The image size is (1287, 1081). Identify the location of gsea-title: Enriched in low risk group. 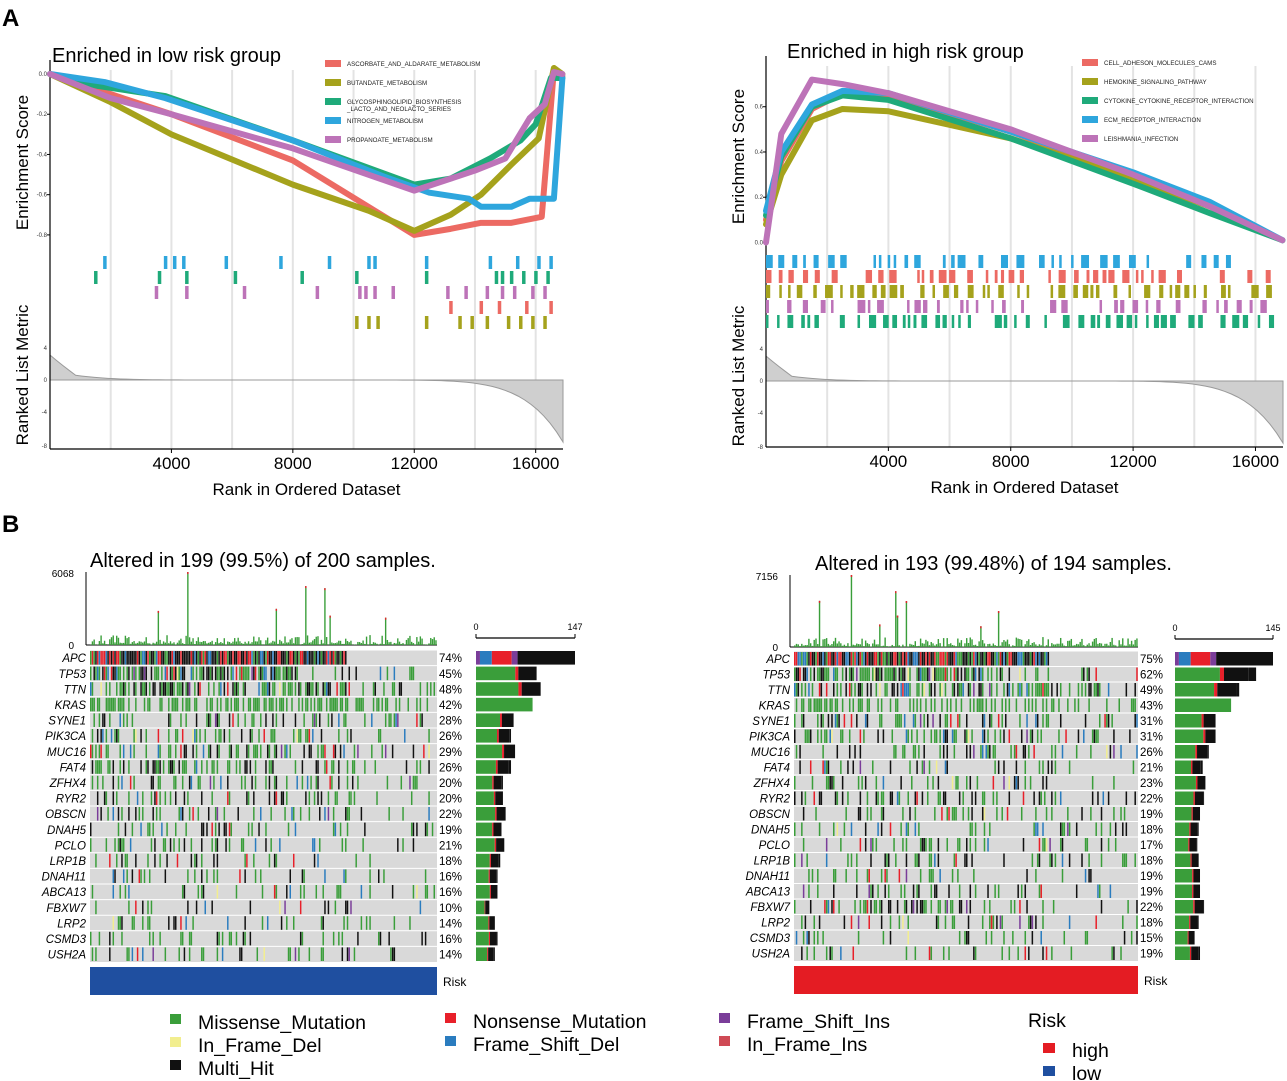
(166, 56).